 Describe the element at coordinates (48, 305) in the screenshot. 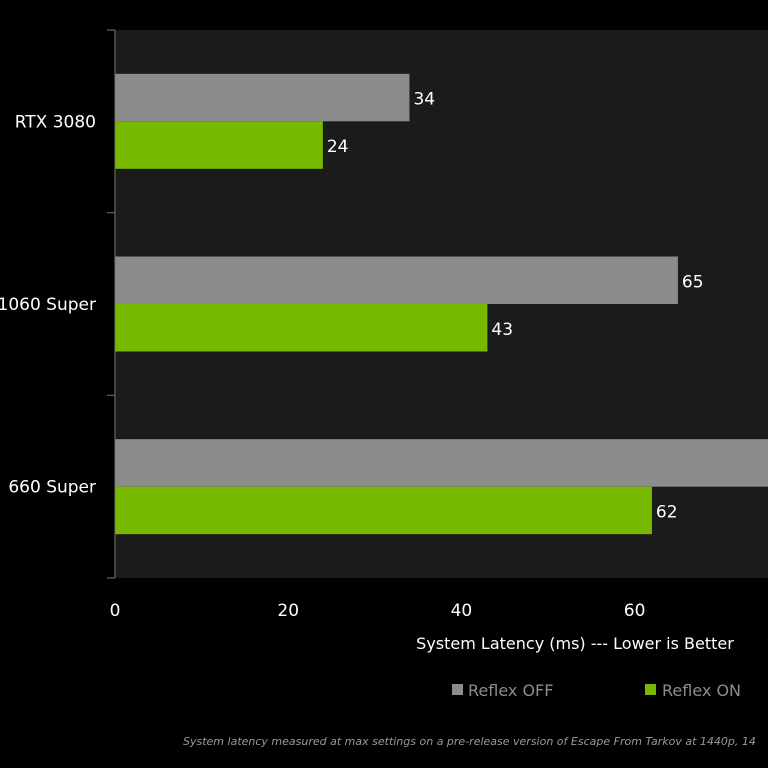

I see `category-label: 1060 Super` at that location.